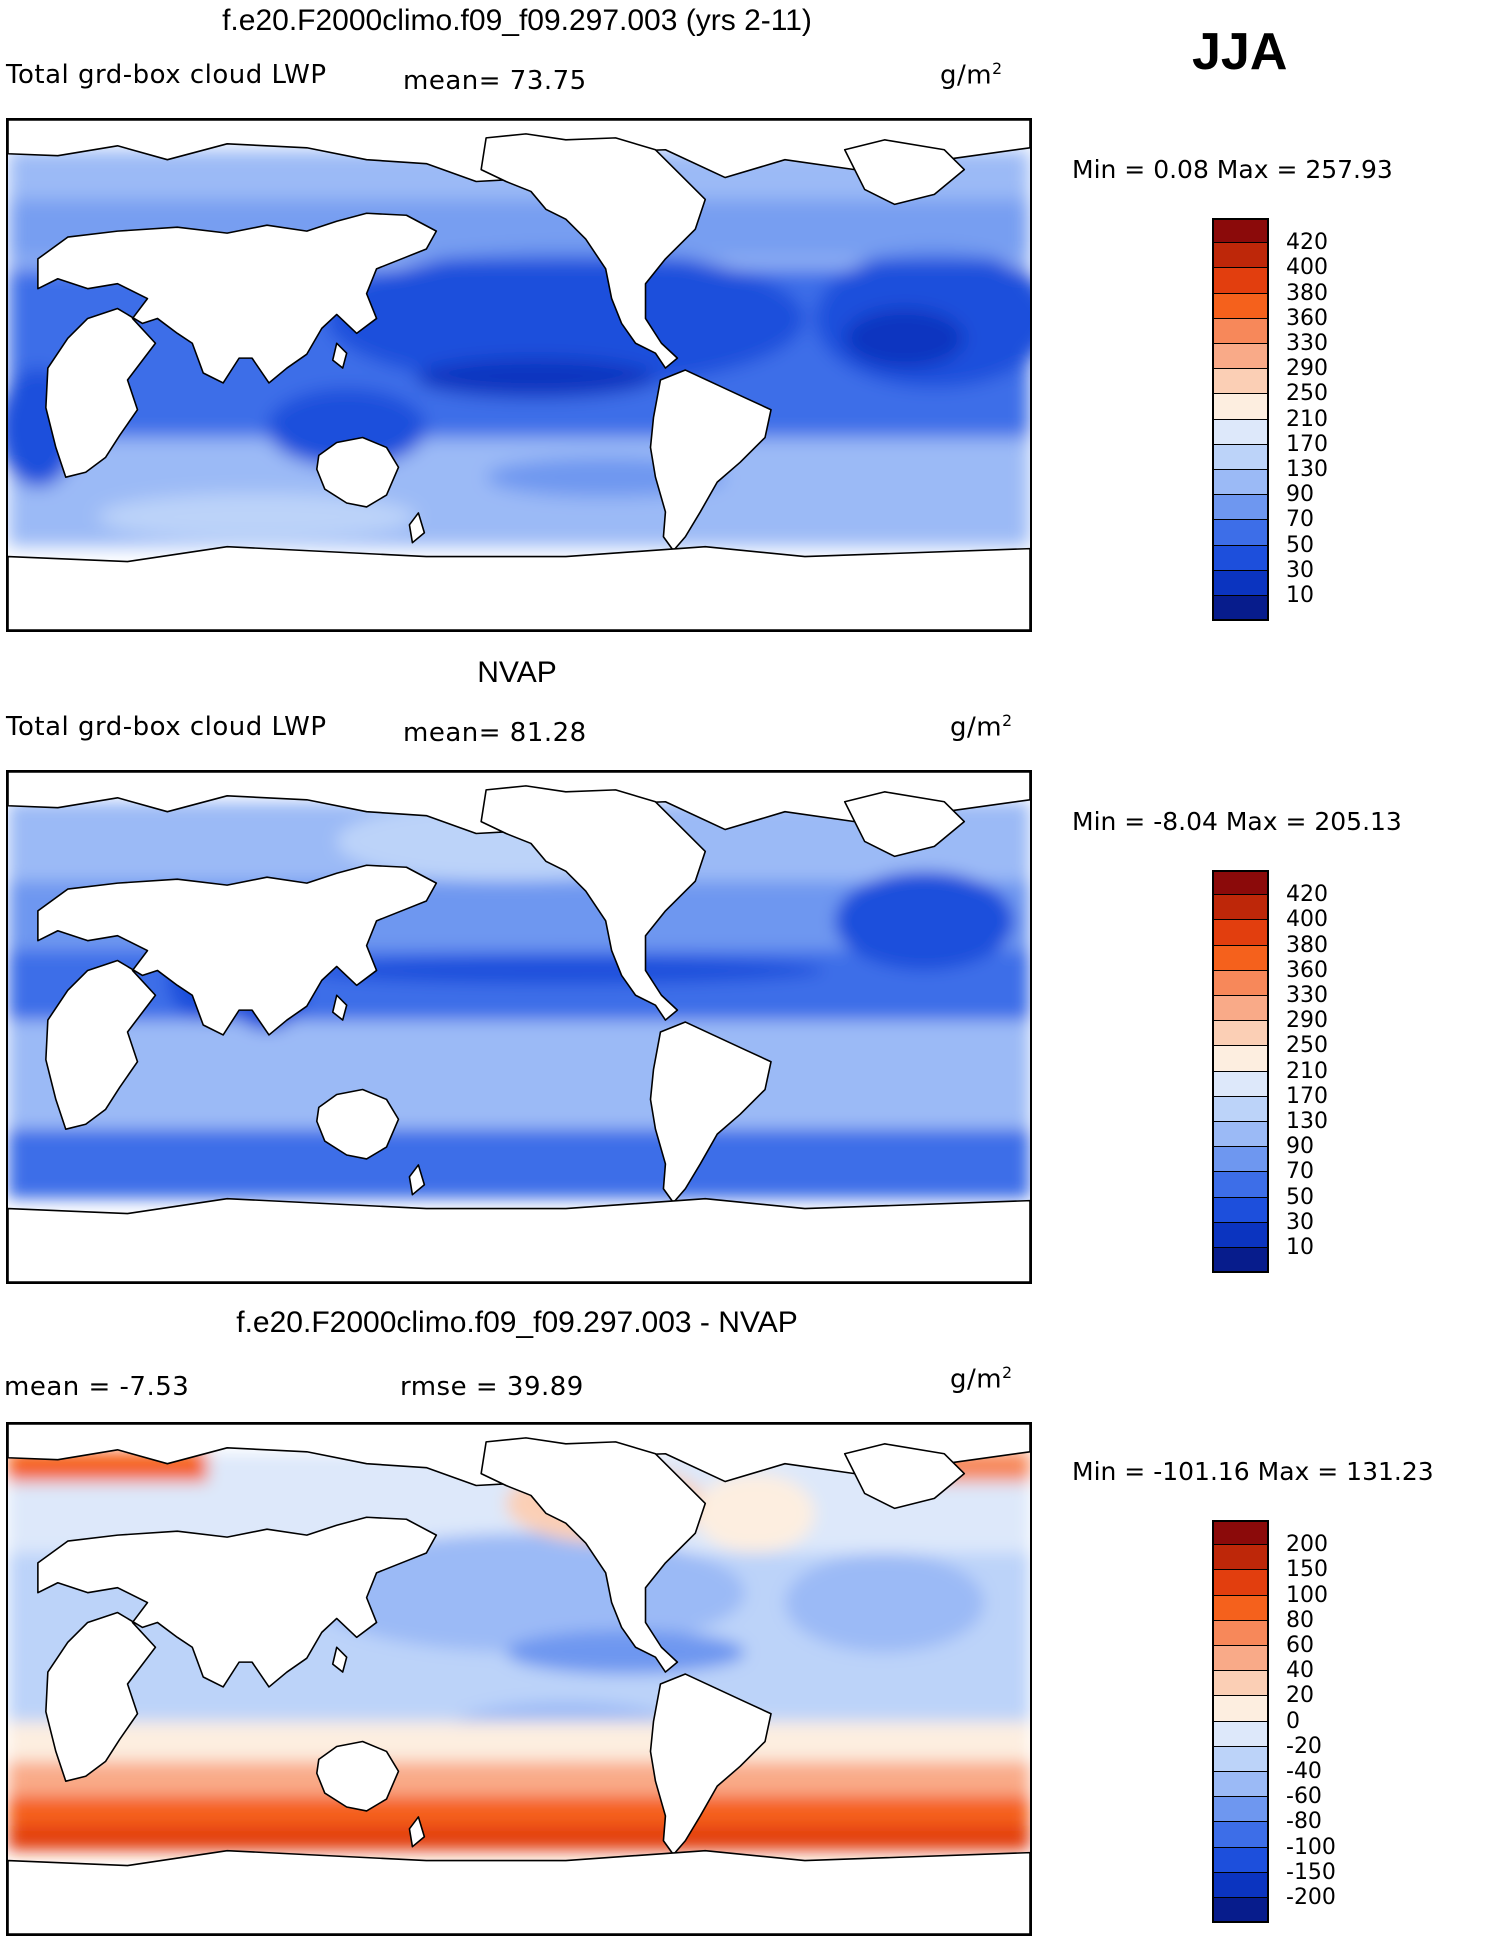  I want to click on colorbar-label: -20, so click(1304, 1746).